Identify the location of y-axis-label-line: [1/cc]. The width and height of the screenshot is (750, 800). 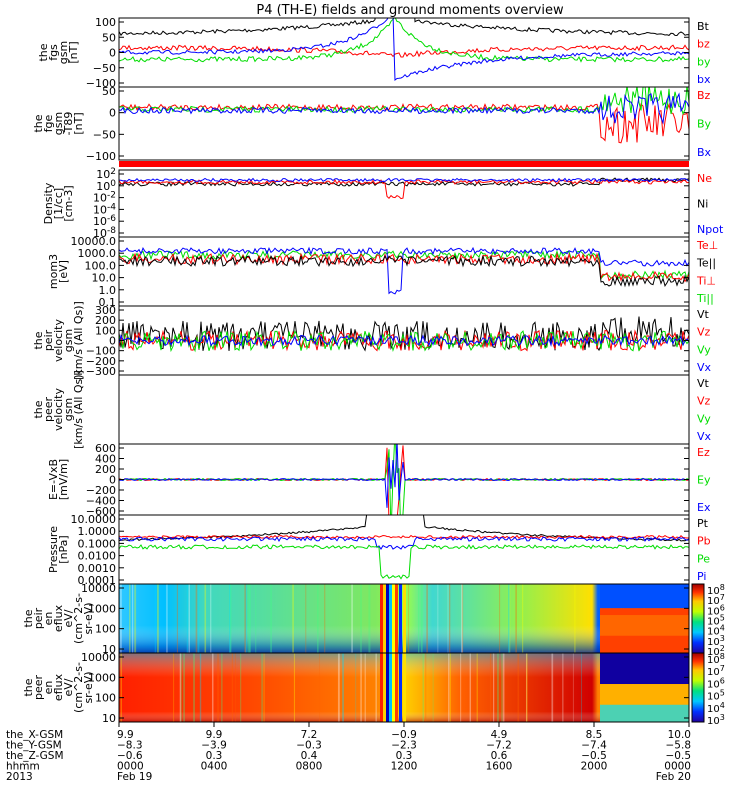
(58, 203).